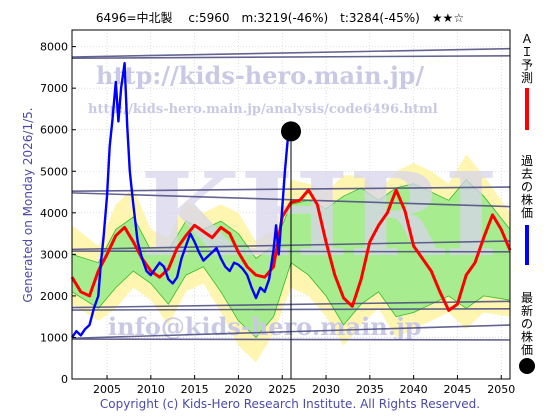 This screenshot has width=560, height=420. What do you see at coordinates (54, 171) in the screenshot?
I see `y-tick-label: 5000` at bounding box center [54, 171].